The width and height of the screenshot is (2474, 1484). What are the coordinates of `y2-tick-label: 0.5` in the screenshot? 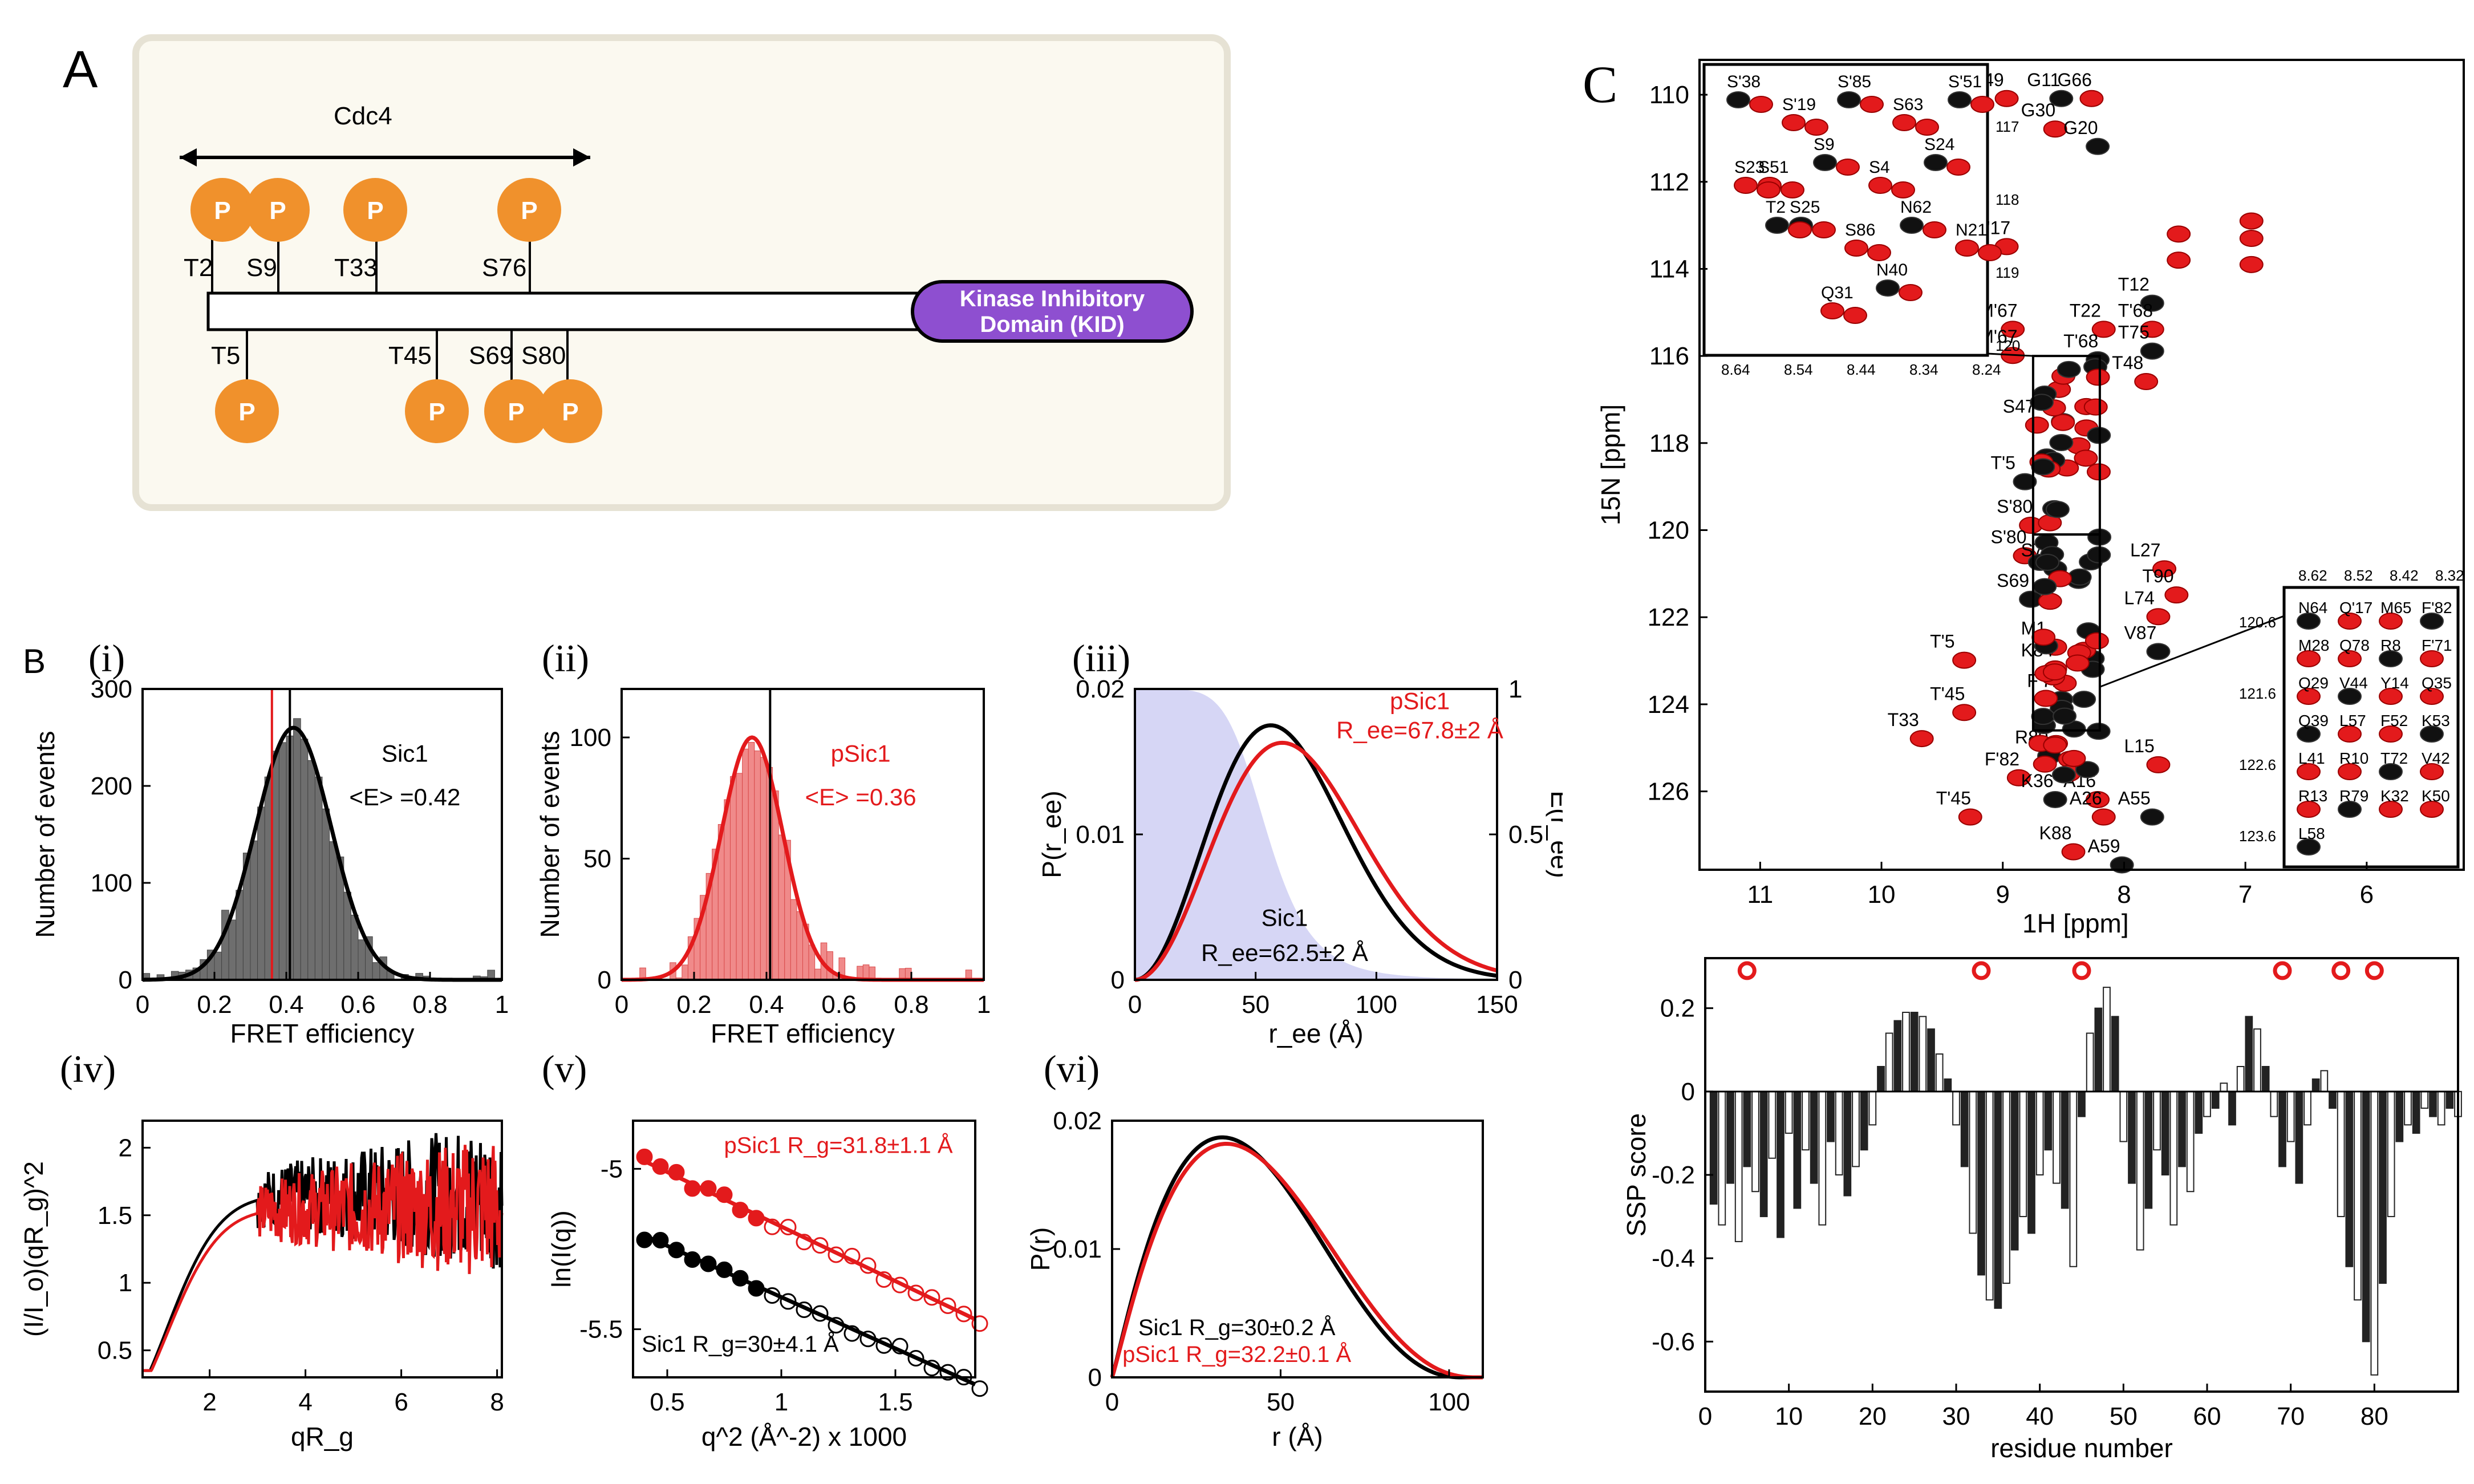 It's located at (1525, 835).